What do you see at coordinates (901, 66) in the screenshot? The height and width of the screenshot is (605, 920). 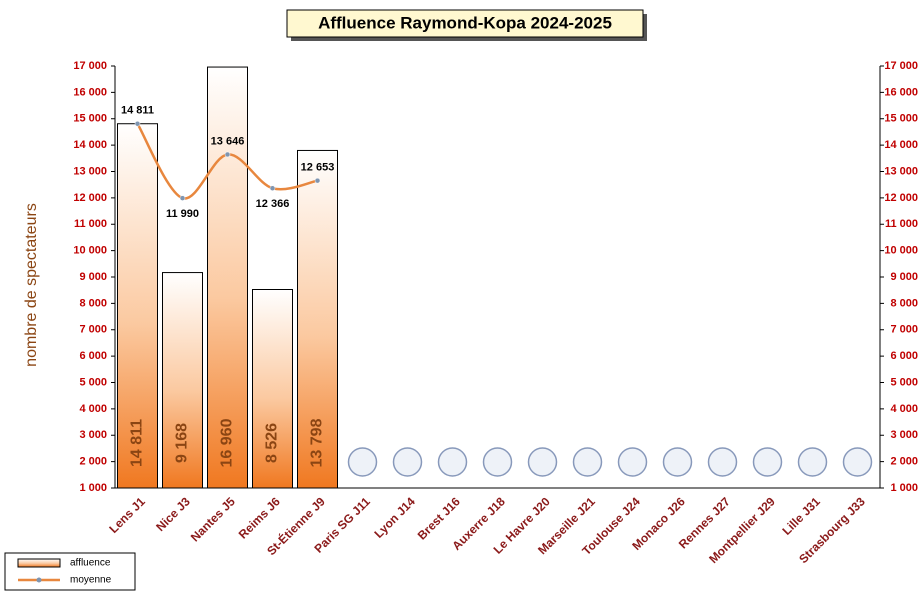 I see `y2-tick-label: 17 000` at bounding box center [901, 66].